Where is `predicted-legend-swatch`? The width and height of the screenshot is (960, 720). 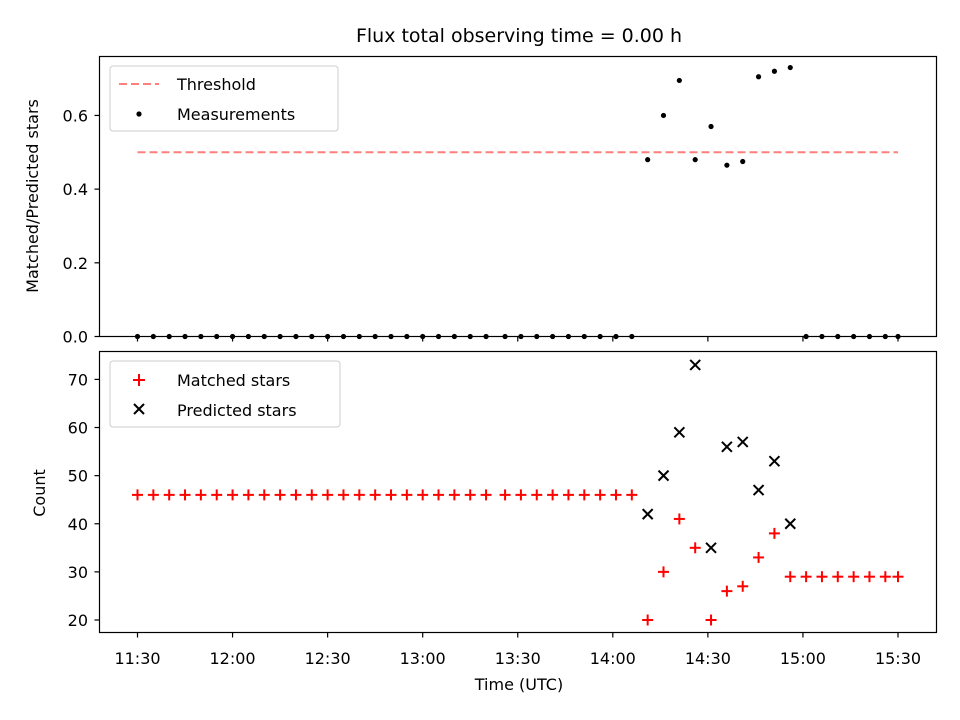 predicted-legend-swatch is located at coordinates (139, 409).